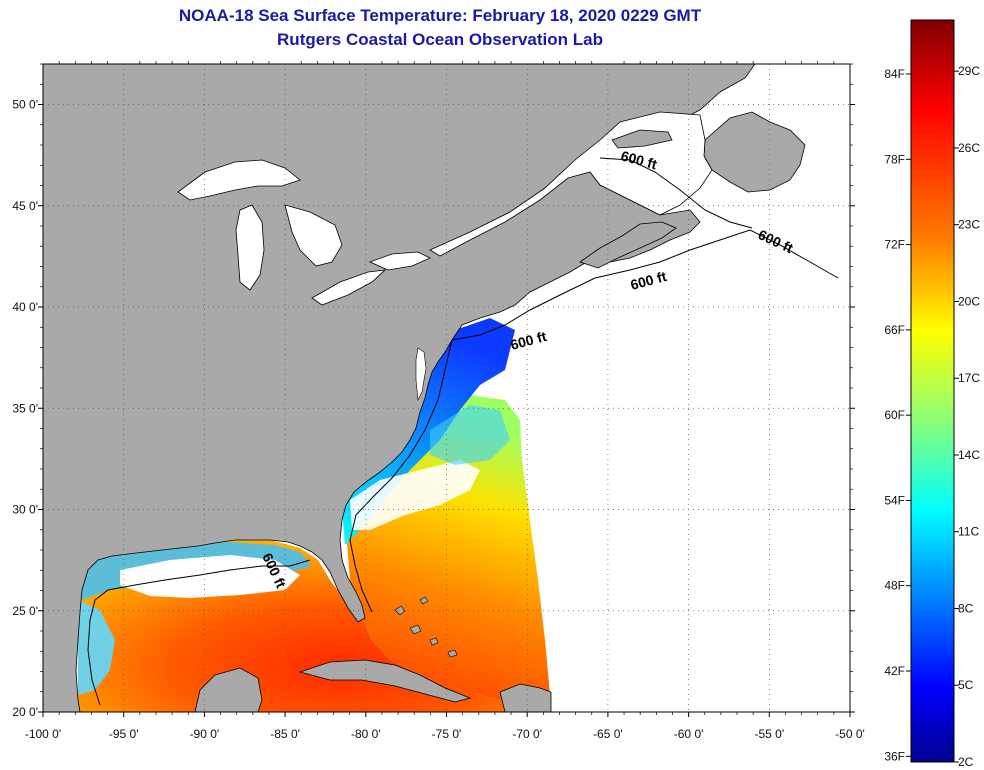 The width and height of the screenshot is (984, 770). Describe the element at coordinates (894, 330) in the screenshot. I see `colorbar-fahrenheit-label: 66F` at that location.